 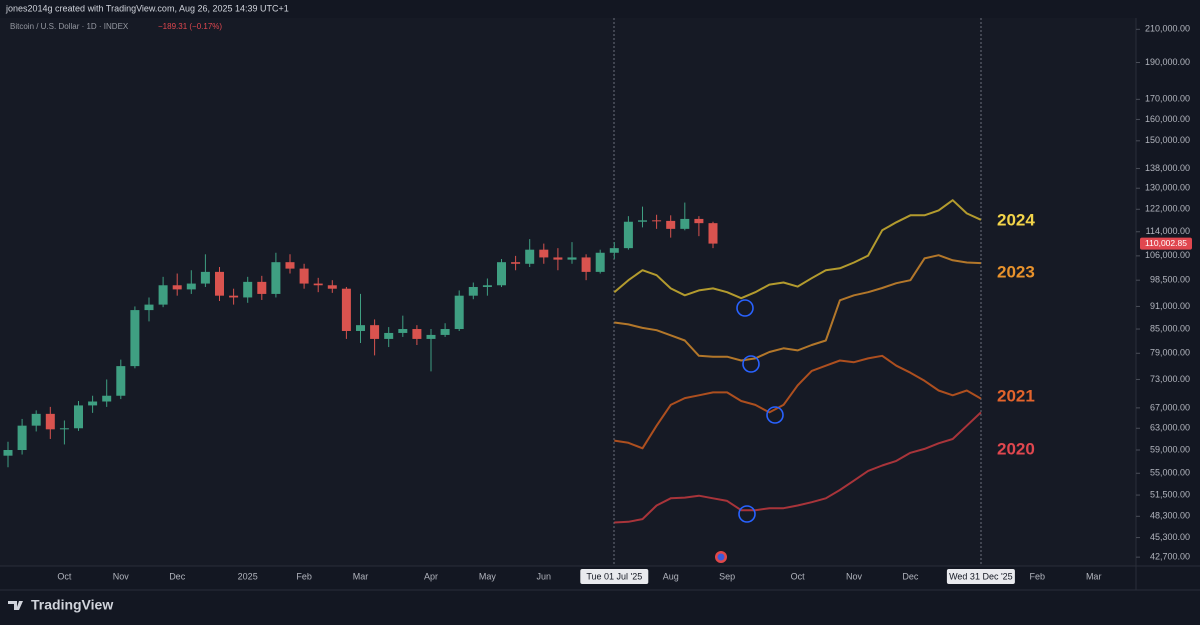 I want to click on logo, so click(x=15, y=605).